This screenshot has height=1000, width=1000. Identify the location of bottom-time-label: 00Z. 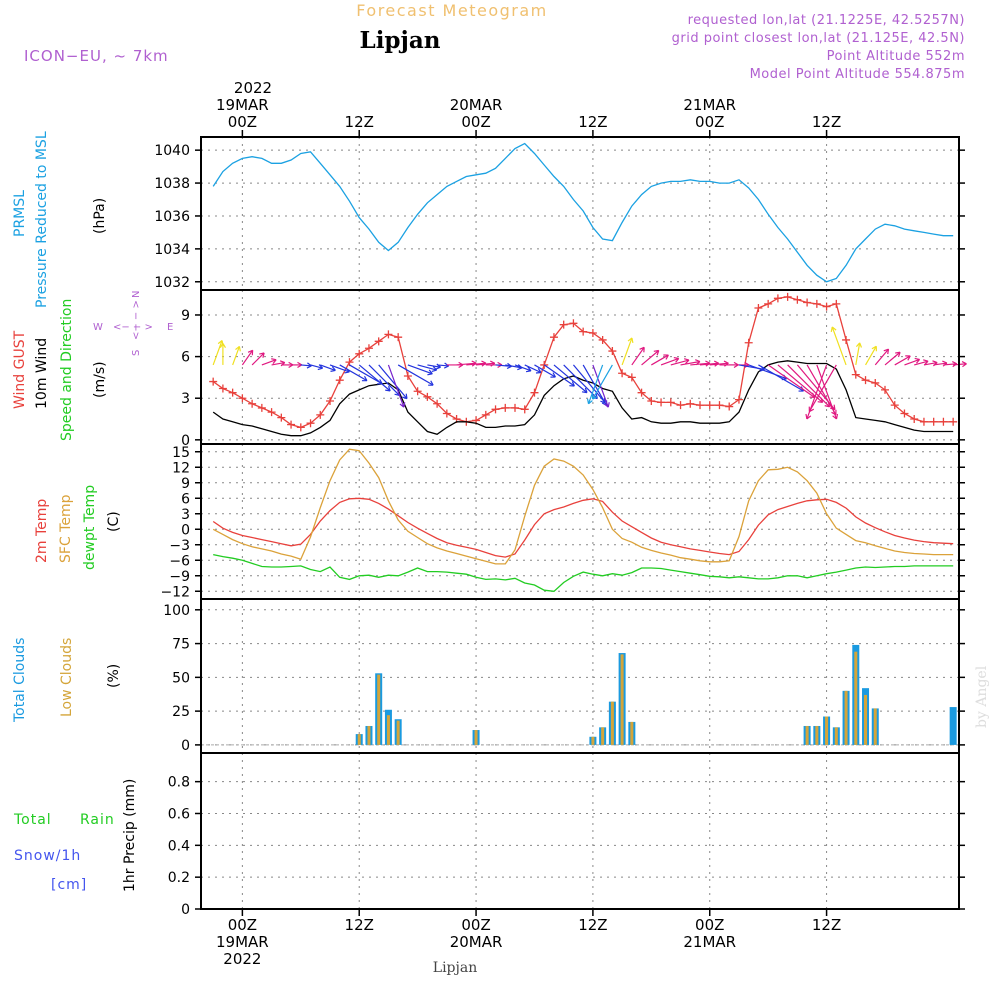
(709, 925).